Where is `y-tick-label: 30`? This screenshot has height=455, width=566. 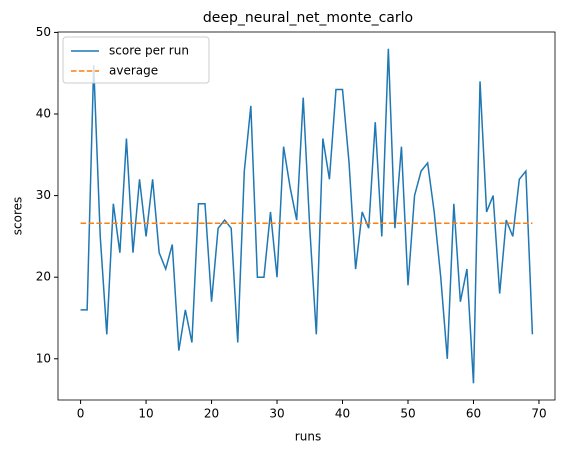 y-tick-label: 30 is located at coordinates (43, 195).